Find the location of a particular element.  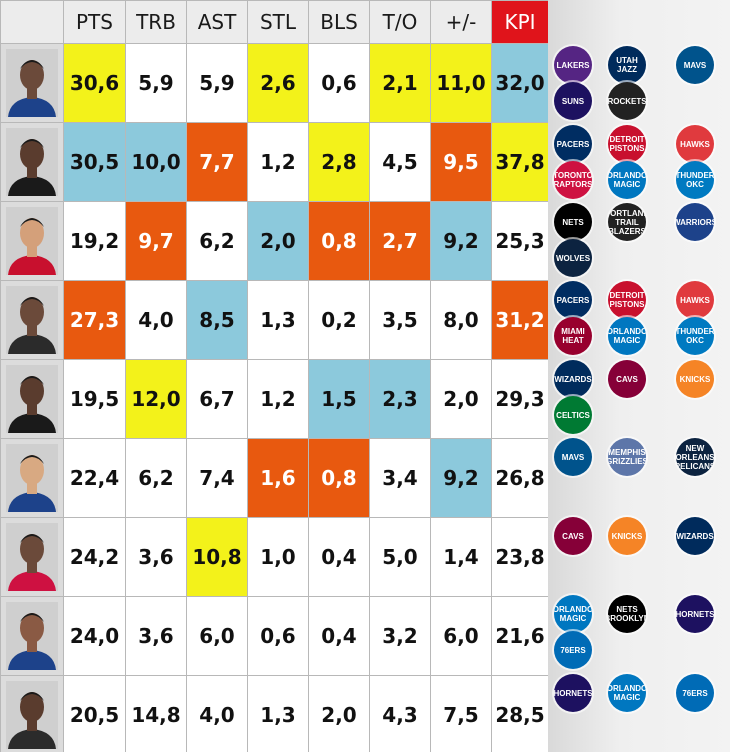

stat-bls: 2,8 is located at coordinates (339, 162).